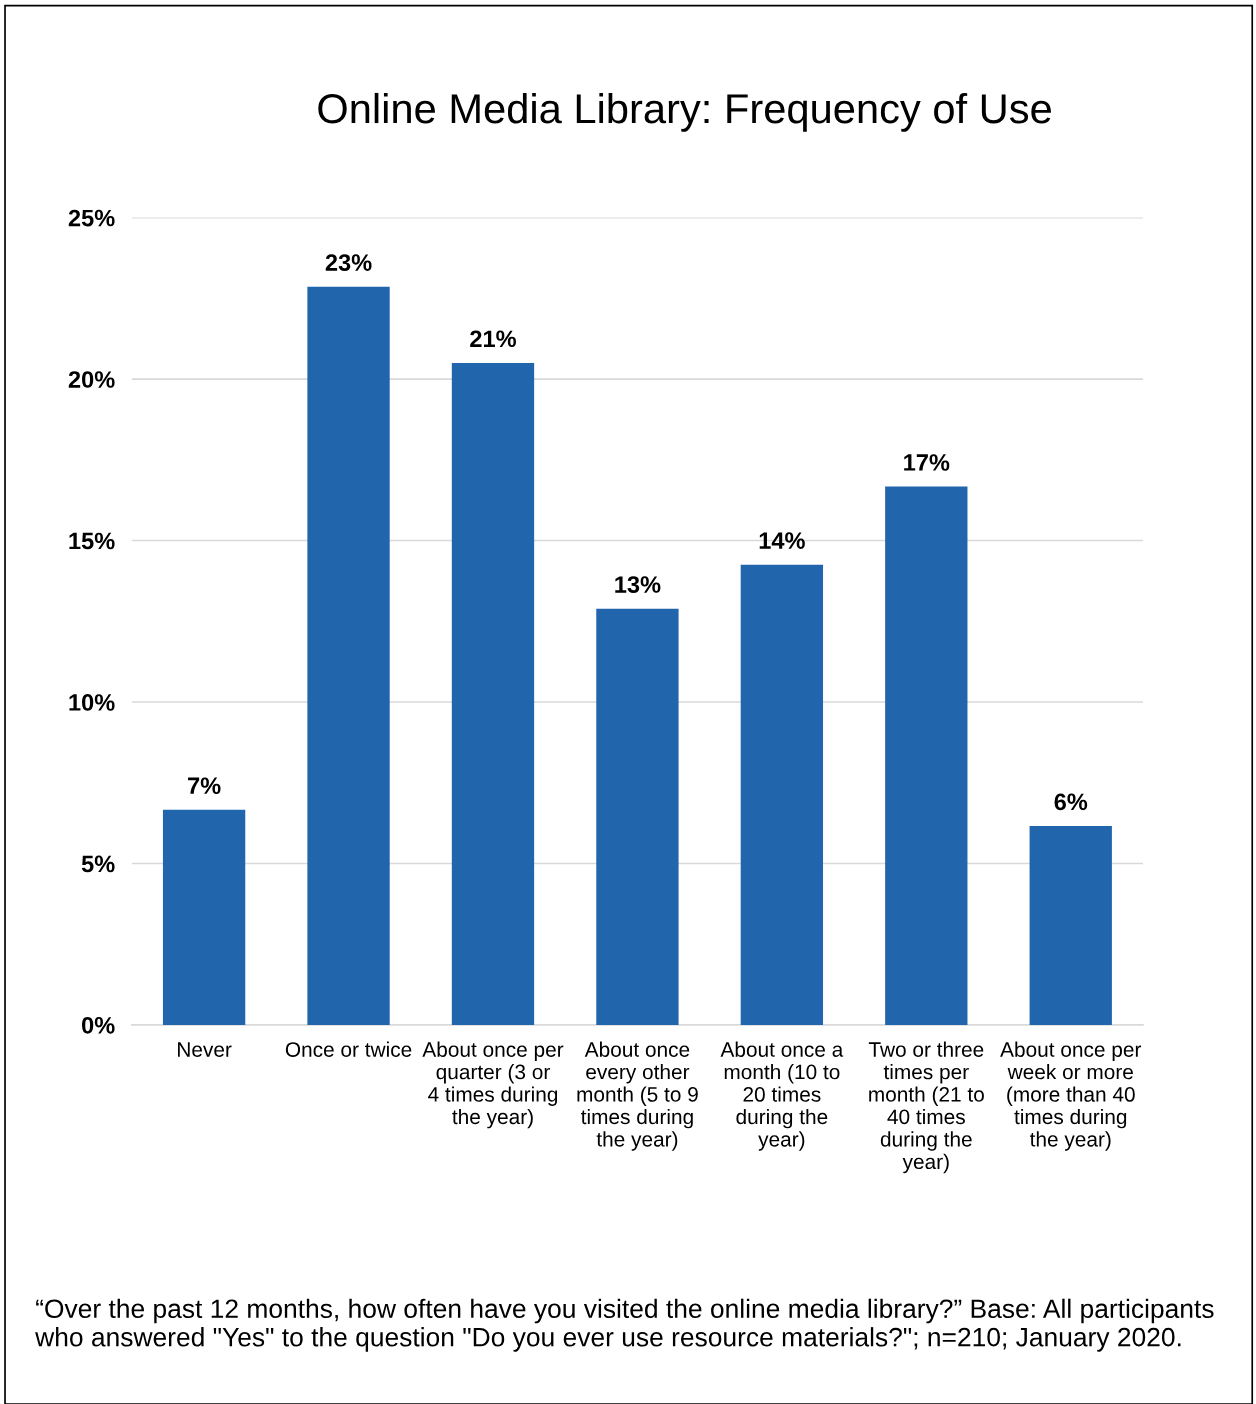  I want to click on x-tick-label: Two or three times per month (21 to 40 times during the year), so click(926, 1107).